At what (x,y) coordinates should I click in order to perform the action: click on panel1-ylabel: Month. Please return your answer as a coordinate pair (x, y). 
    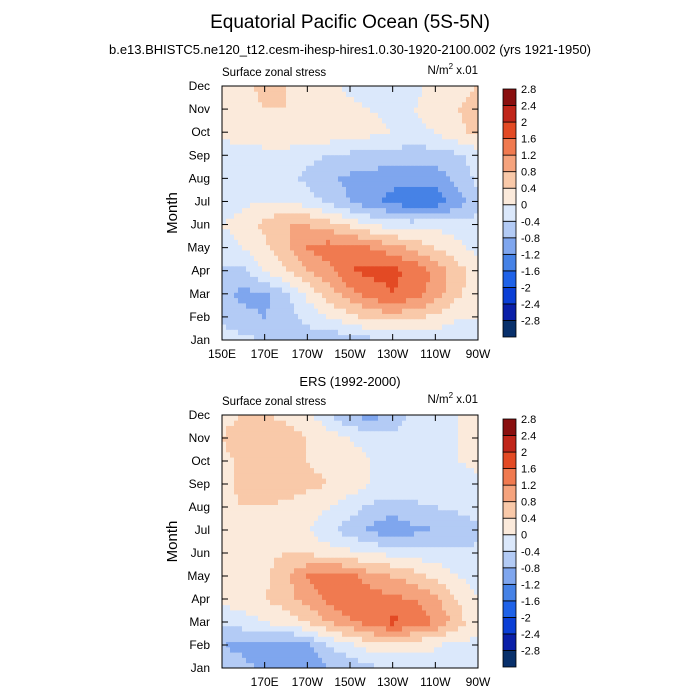
    Looking at the image, I should click on (172, 213).